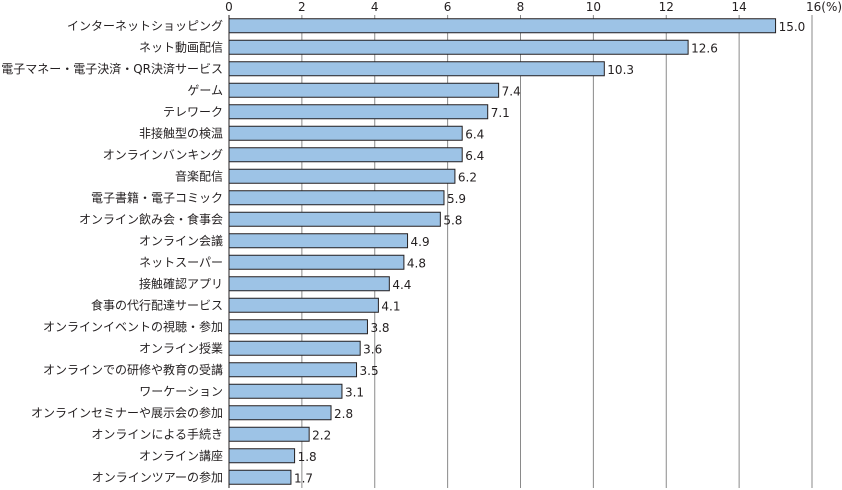 This screenshot has height=490, width=842. Describe the element at coordinates (401, 285) in the screenshot. I see `value-label: 4.4` at that location.